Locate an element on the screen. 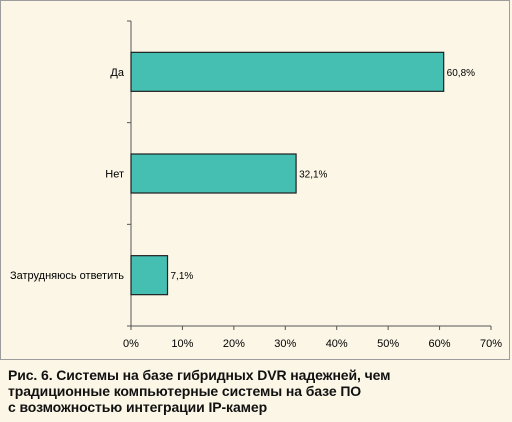 This screenshot has width=512, height=422. category-label: Нет is located at coordinates (114, 175).